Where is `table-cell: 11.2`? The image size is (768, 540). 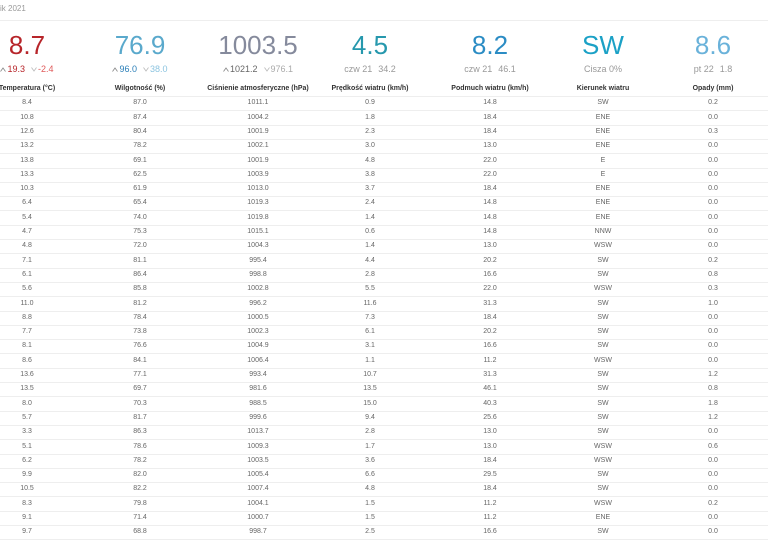
table-cell: 11.2 is located at coordinates (490, 503).